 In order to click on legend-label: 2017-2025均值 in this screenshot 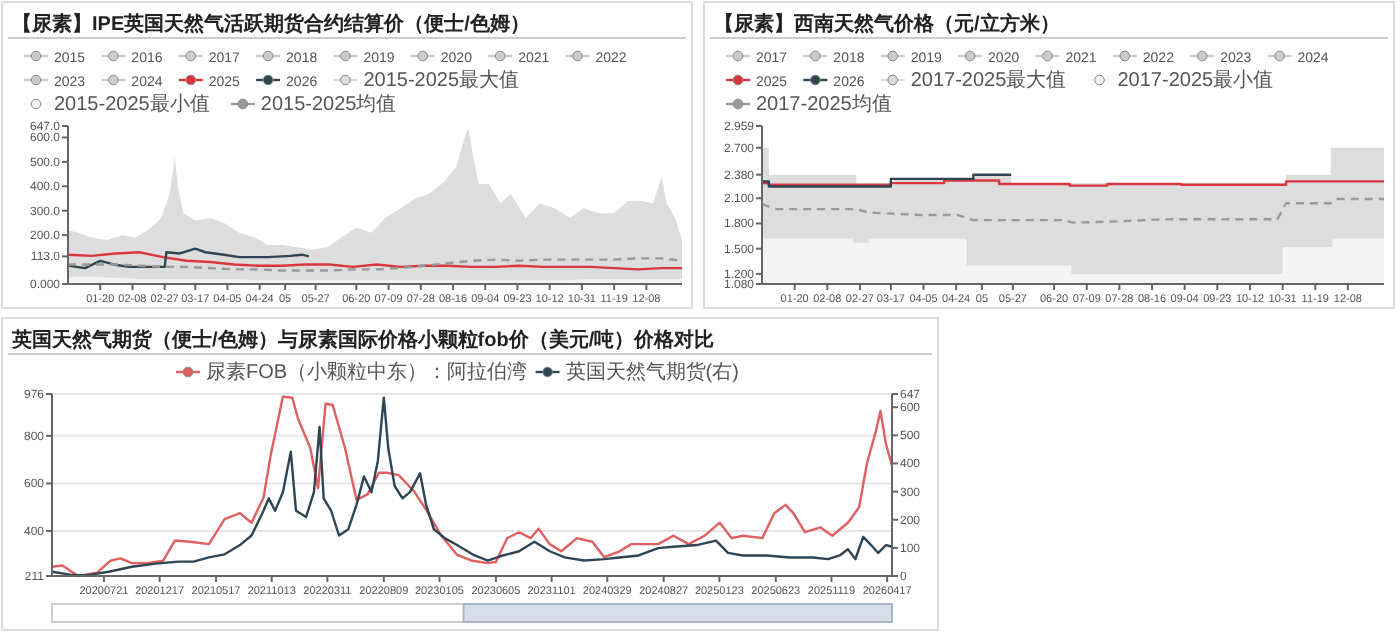, I will do `click(824, 104)`.